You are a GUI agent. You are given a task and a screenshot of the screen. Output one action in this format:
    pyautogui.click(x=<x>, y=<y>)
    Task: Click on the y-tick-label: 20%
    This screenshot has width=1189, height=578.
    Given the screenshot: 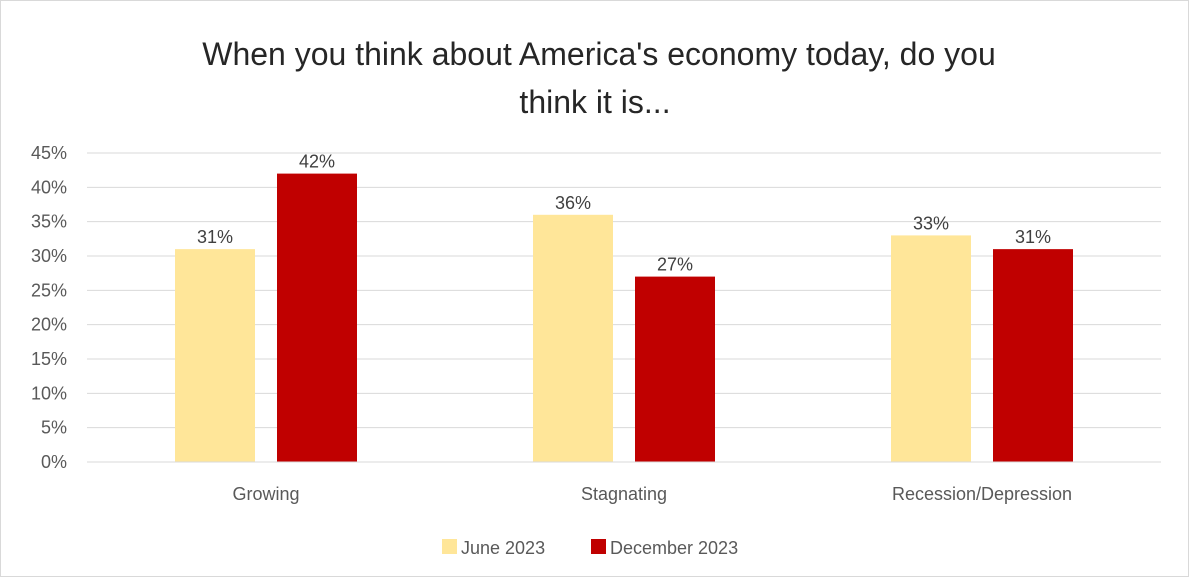 What is the action you would take?
    pyautogui.click(x=49, y=325)
    